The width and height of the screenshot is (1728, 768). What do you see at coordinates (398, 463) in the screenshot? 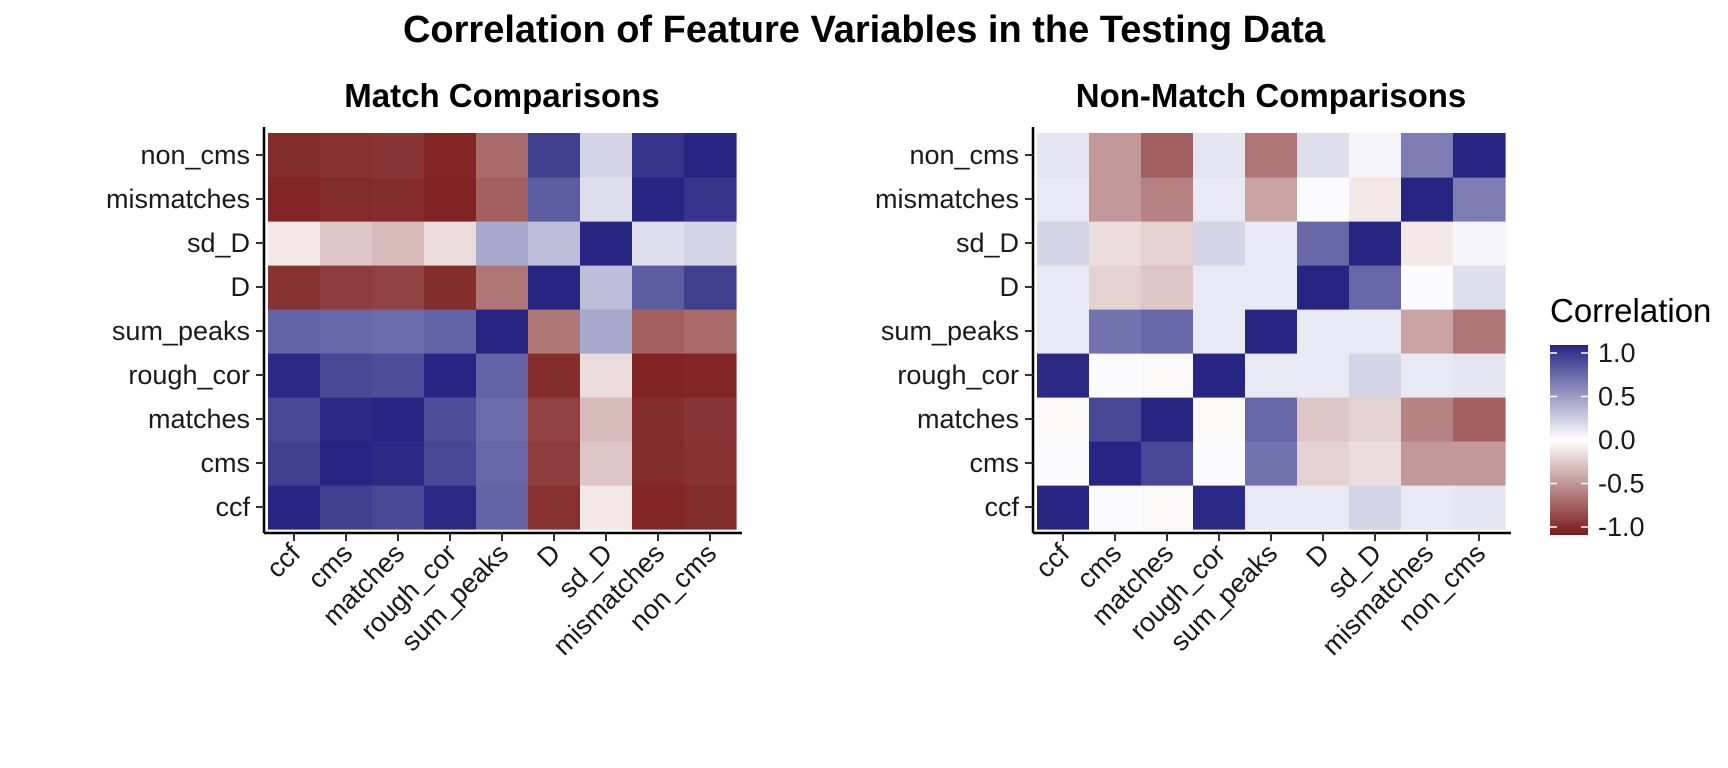
I see `heatmap-cell-matches-cms` at bounding box center [398, 463].